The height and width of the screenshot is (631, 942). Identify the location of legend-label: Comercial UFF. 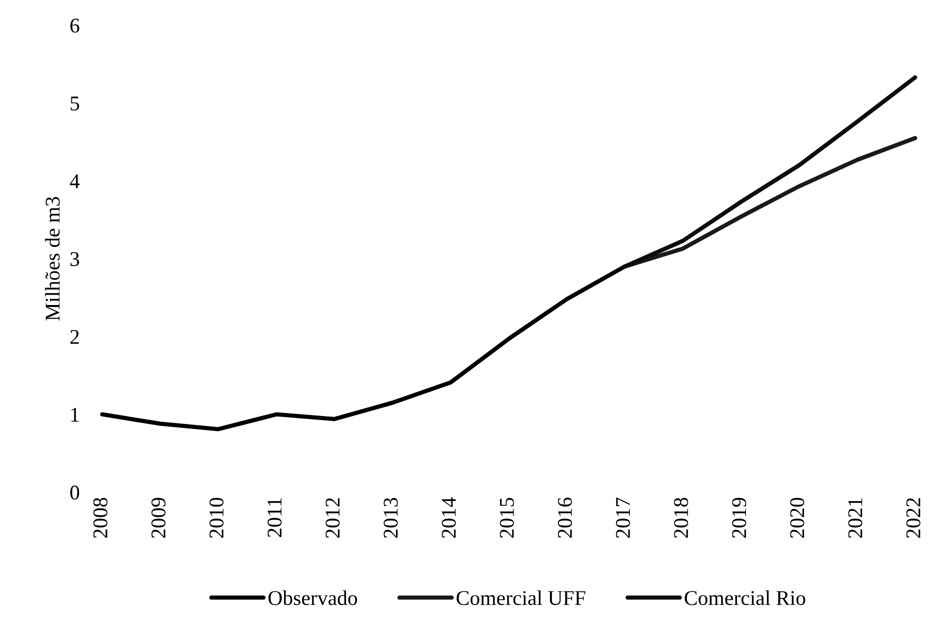
(521, 598).